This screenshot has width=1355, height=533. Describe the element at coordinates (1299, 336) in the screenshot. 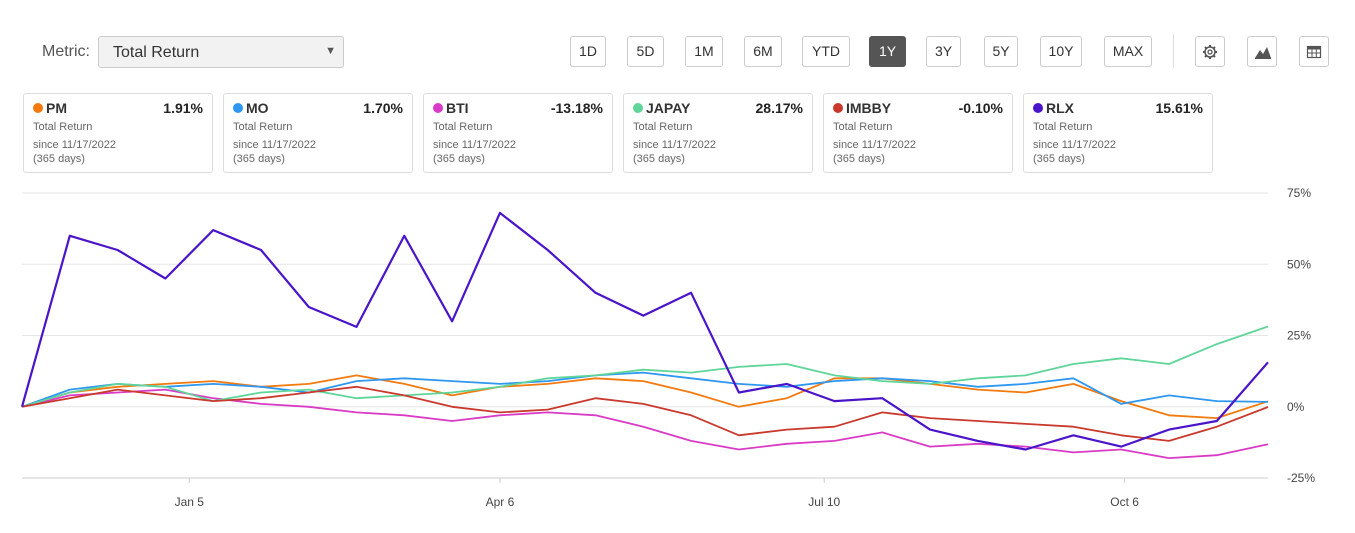

I see `y-tick-label: 25%` at that location.